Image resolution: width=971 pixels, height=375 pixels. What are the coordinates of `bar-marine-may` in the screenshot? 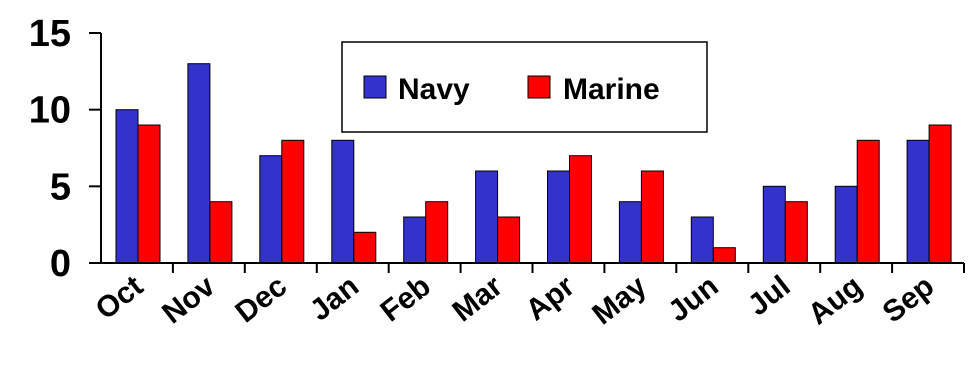 It's located at (652, 217).